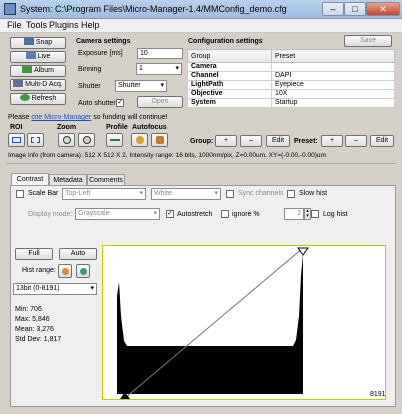 The height and width of the screenshot is (414, 402). What do you see at coordinates (28, 41) in the screenshot?
I see `camera-icon` at bounding box center [28, 41].